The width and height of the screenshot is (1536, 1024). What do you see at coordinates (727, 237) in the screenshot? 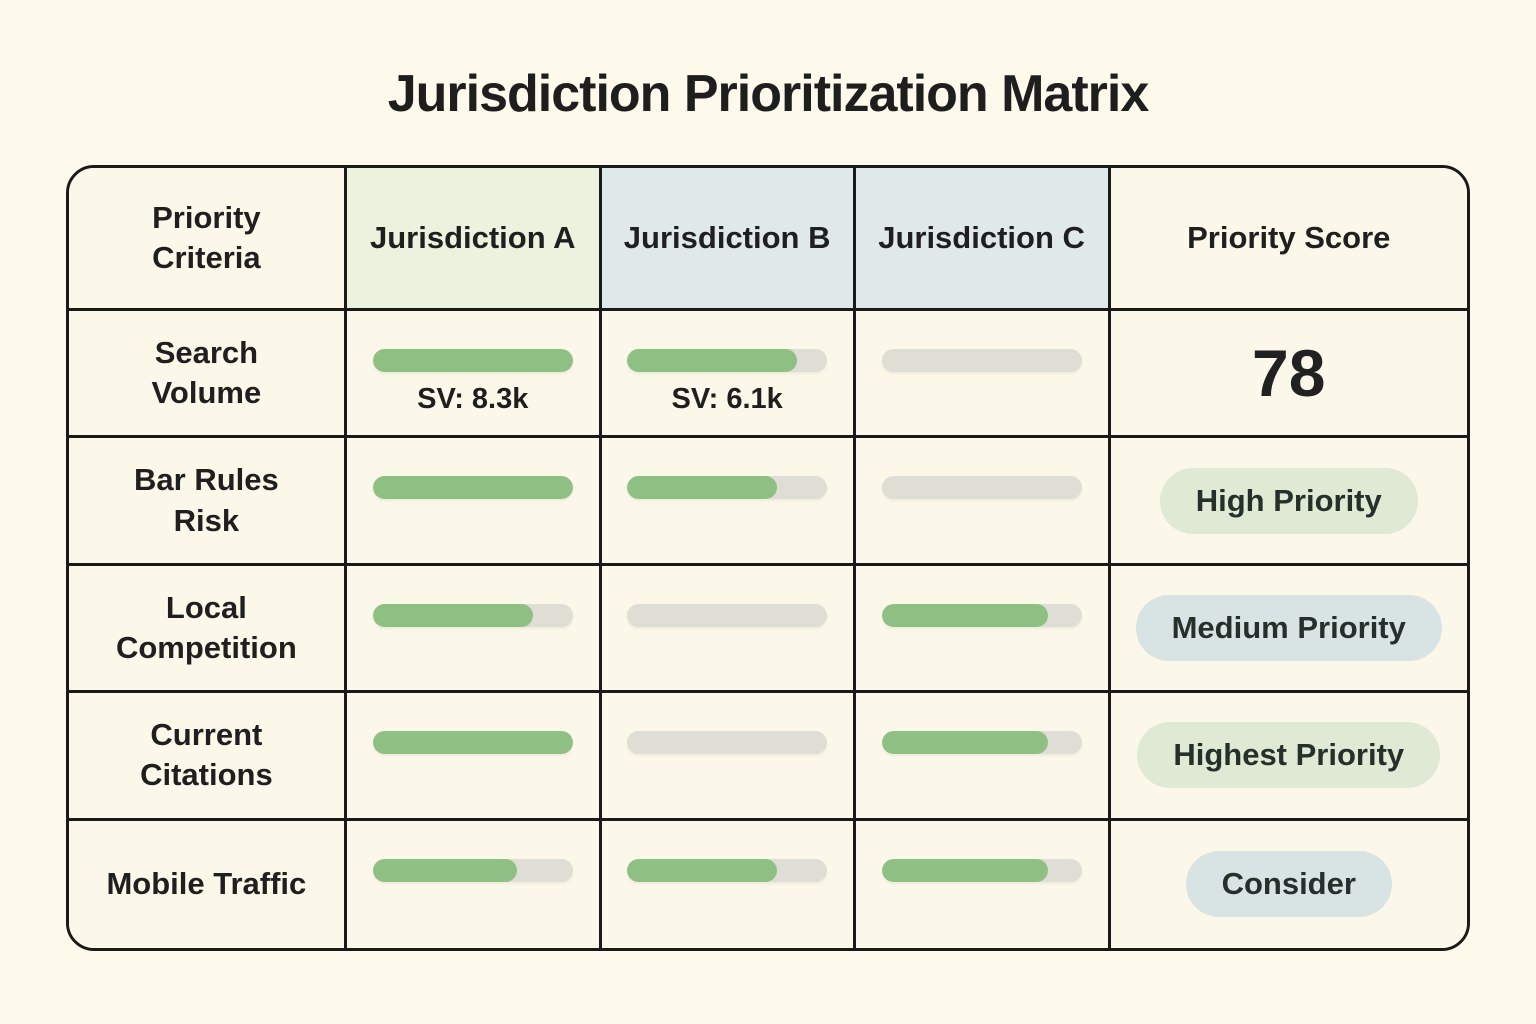
I see `column-header-label: Jurisdiction B` at bounding box center [727, 237].